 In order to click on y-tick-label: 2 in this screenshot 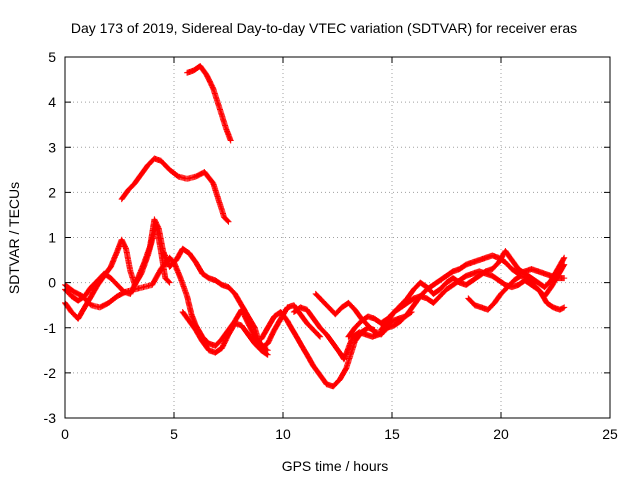, I will do `click(52, 192)`.